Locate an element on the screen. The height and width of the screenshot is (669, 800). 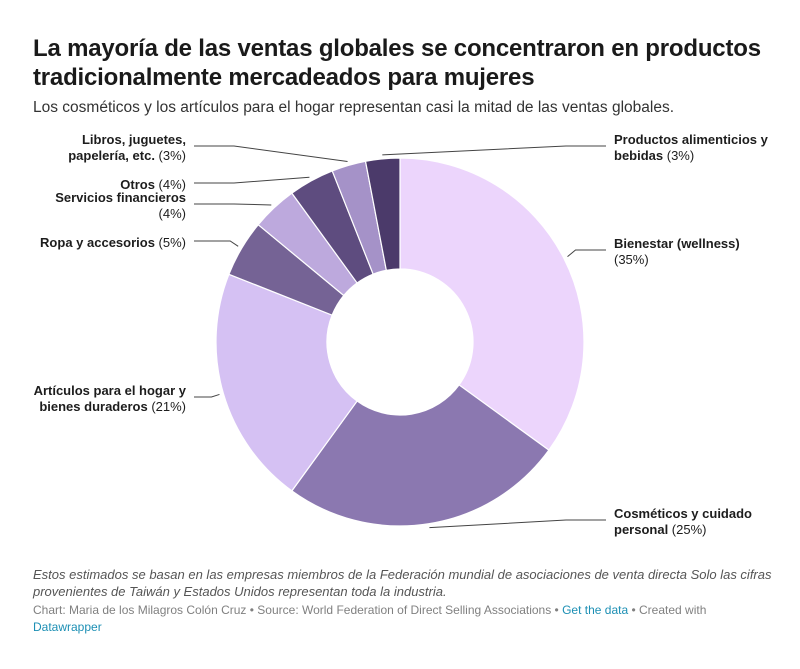
slice-label-libros-juguetes: Libros, juguetes, papelería, etc. (3%) is located at coordinates (127, 147).